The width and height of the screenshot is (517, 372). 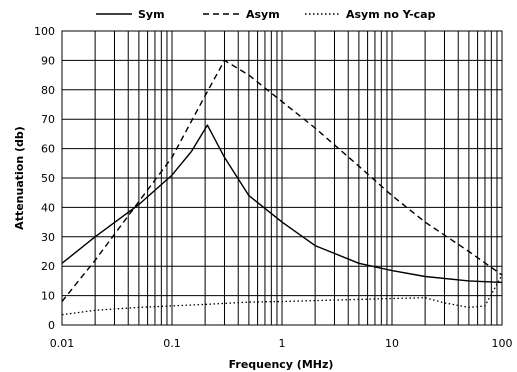 I want to click on x-tick-label: 1, so click(x=282, y=343).